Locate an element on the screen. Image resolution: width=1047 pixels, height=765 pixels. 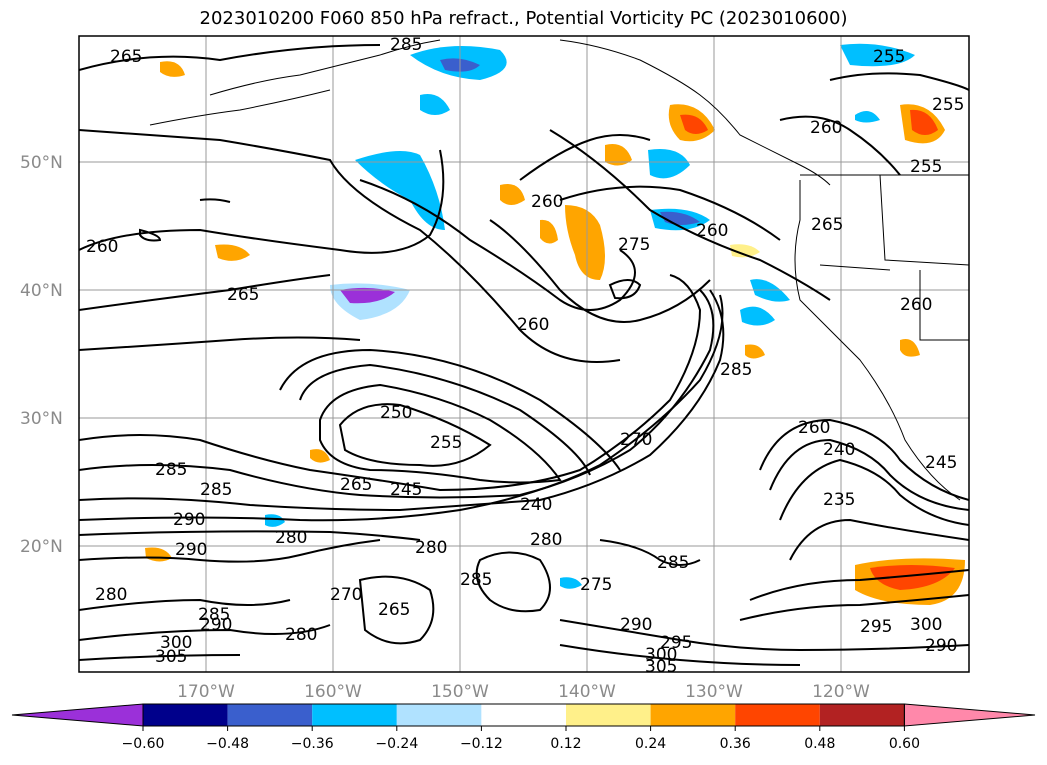
lat-label-30n: 30°N is located at coordinates (41, 419).